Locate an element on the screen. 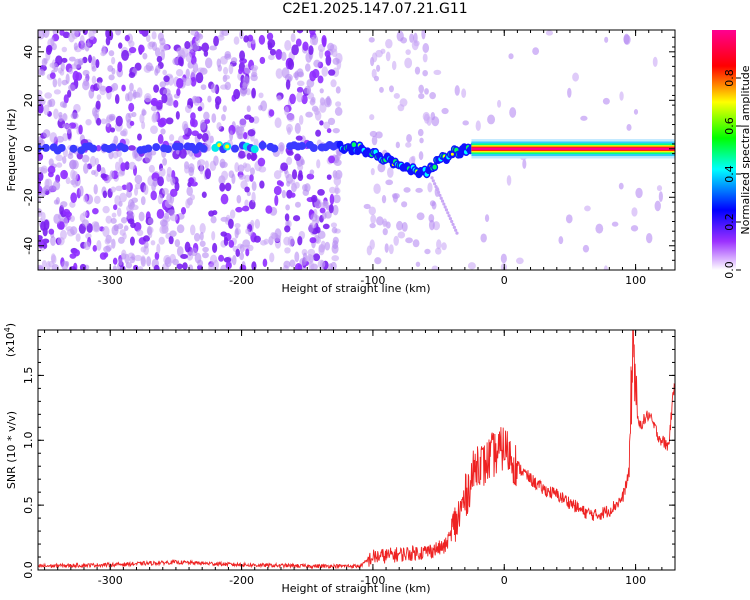  x-tick-label: -200 is located at coordinates (241, 280).